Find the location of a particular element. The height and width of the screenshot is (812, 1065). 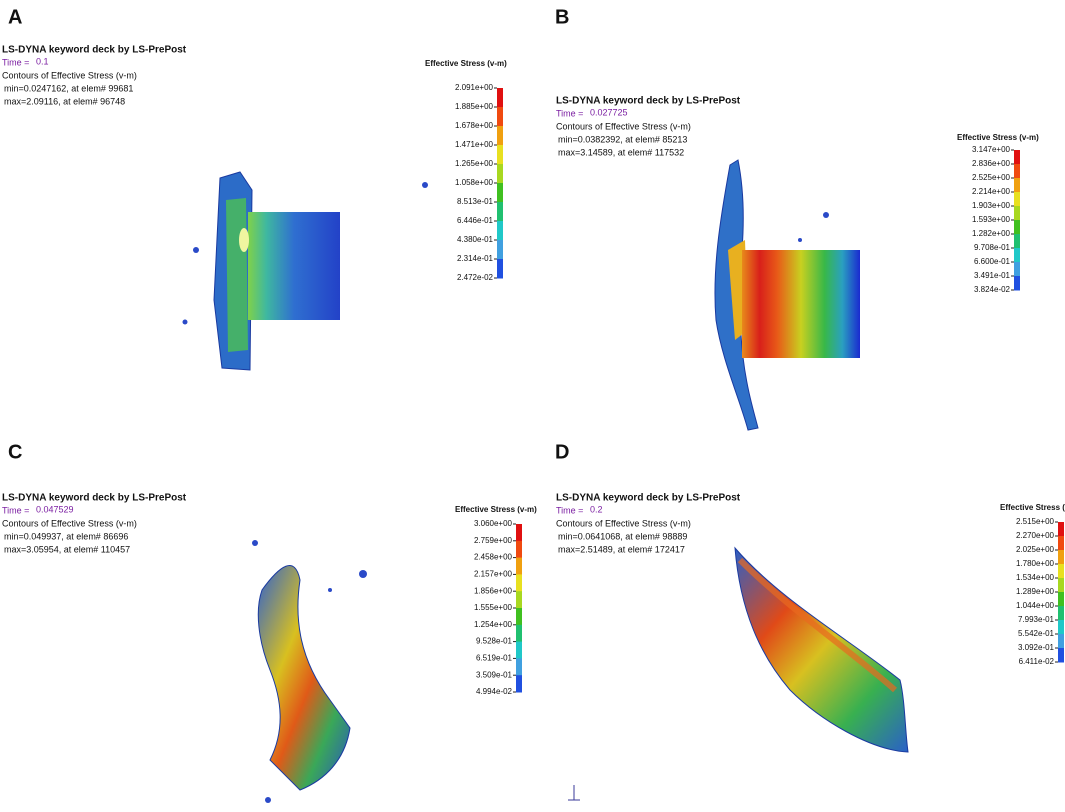

legend-label: 6.519e-01 is located at coordinates (494, 658).